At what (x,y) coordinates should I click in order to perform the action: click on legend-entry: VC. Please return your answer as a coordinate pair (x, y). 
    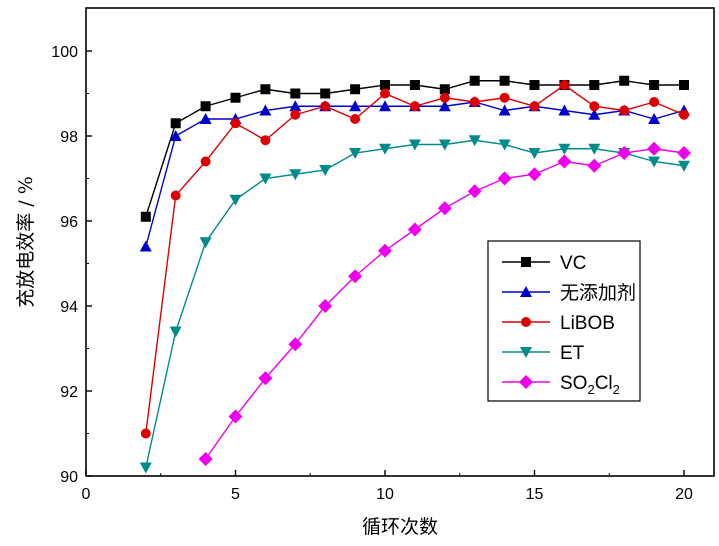
    Looking at the image, I should click on (544, 263).